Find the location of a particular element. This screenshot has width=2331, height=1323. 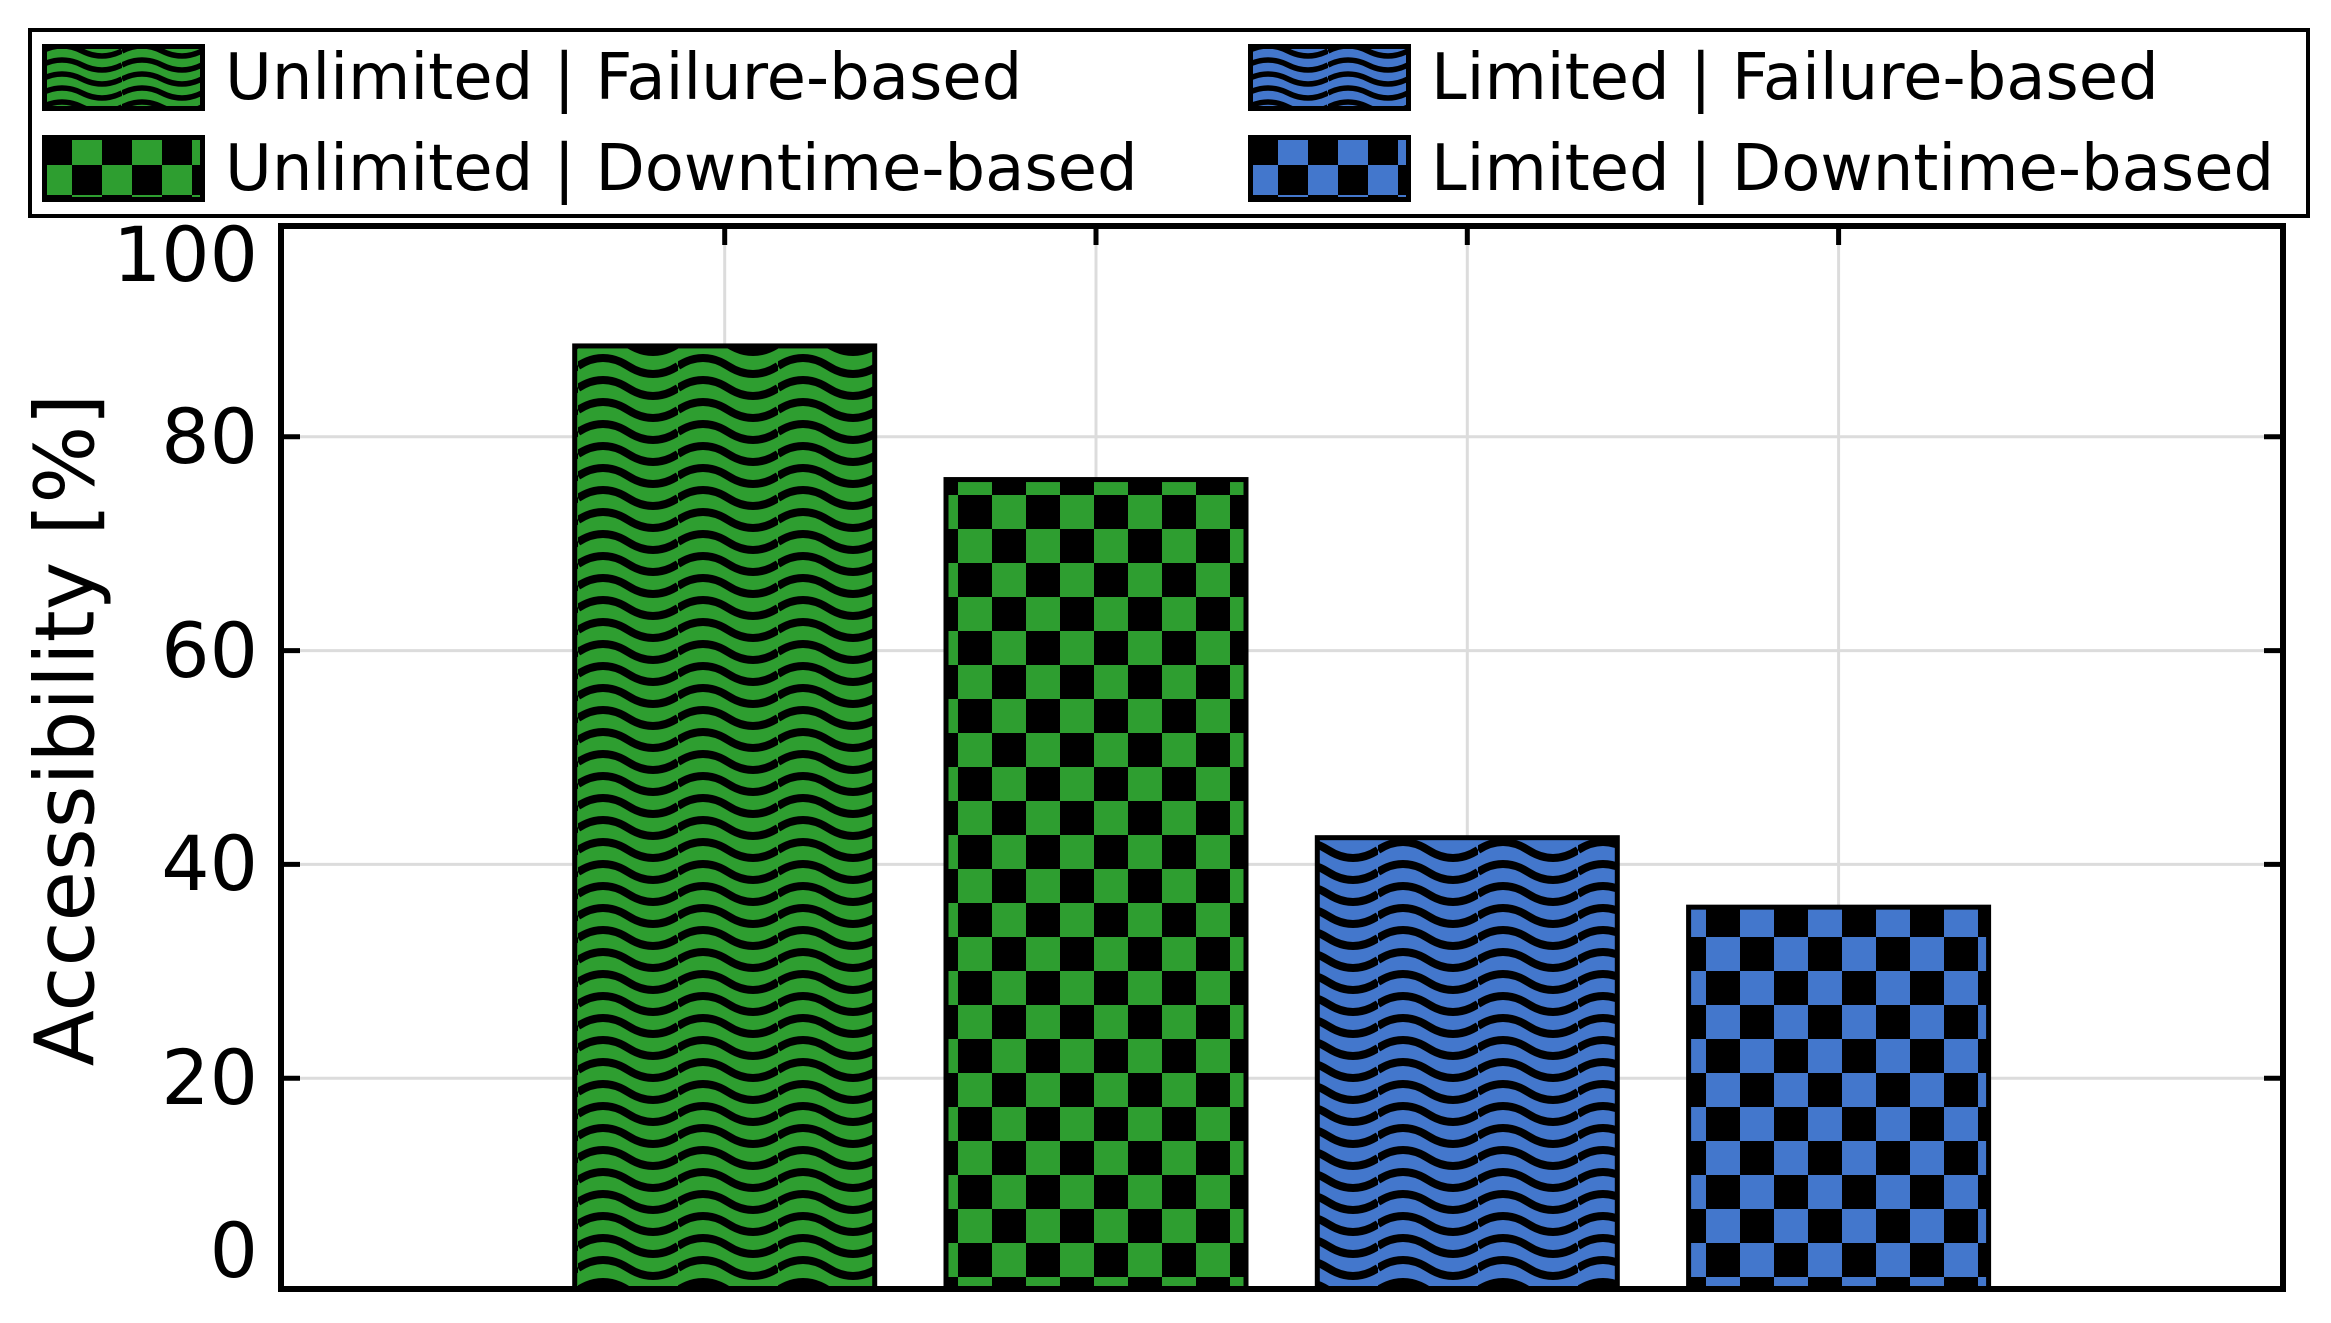

legend-swatch-blue-checker-icon is located at coordinates (1329, 168).